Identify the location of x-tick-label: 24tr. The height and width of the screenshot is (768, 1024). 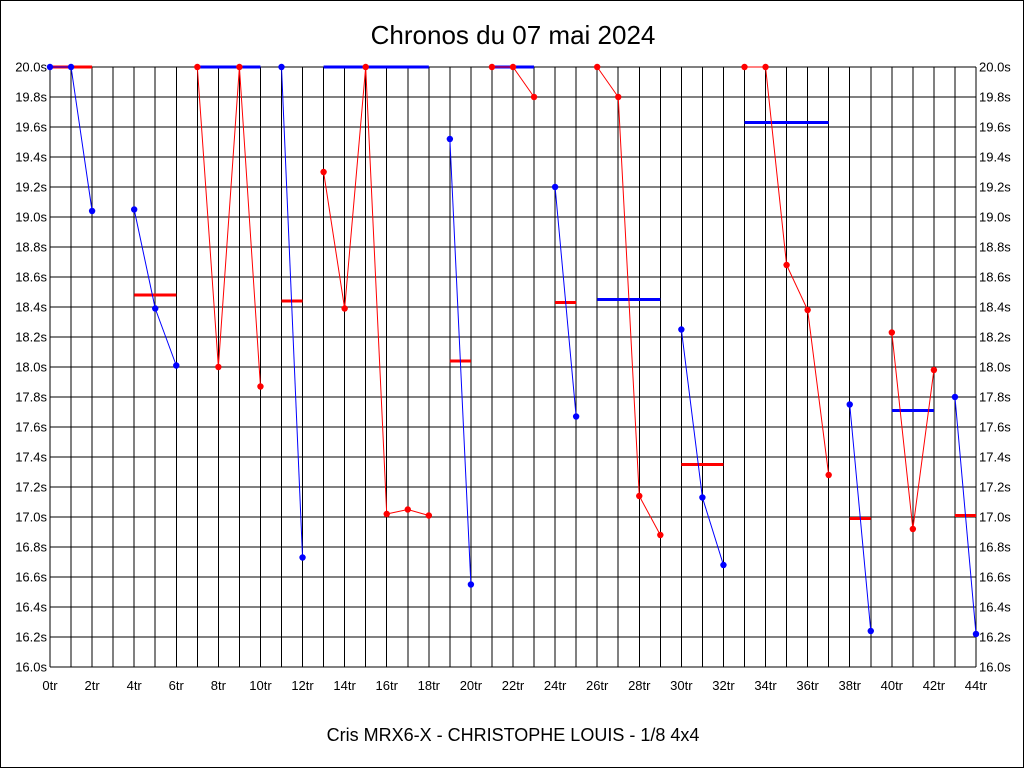
(555, 685).